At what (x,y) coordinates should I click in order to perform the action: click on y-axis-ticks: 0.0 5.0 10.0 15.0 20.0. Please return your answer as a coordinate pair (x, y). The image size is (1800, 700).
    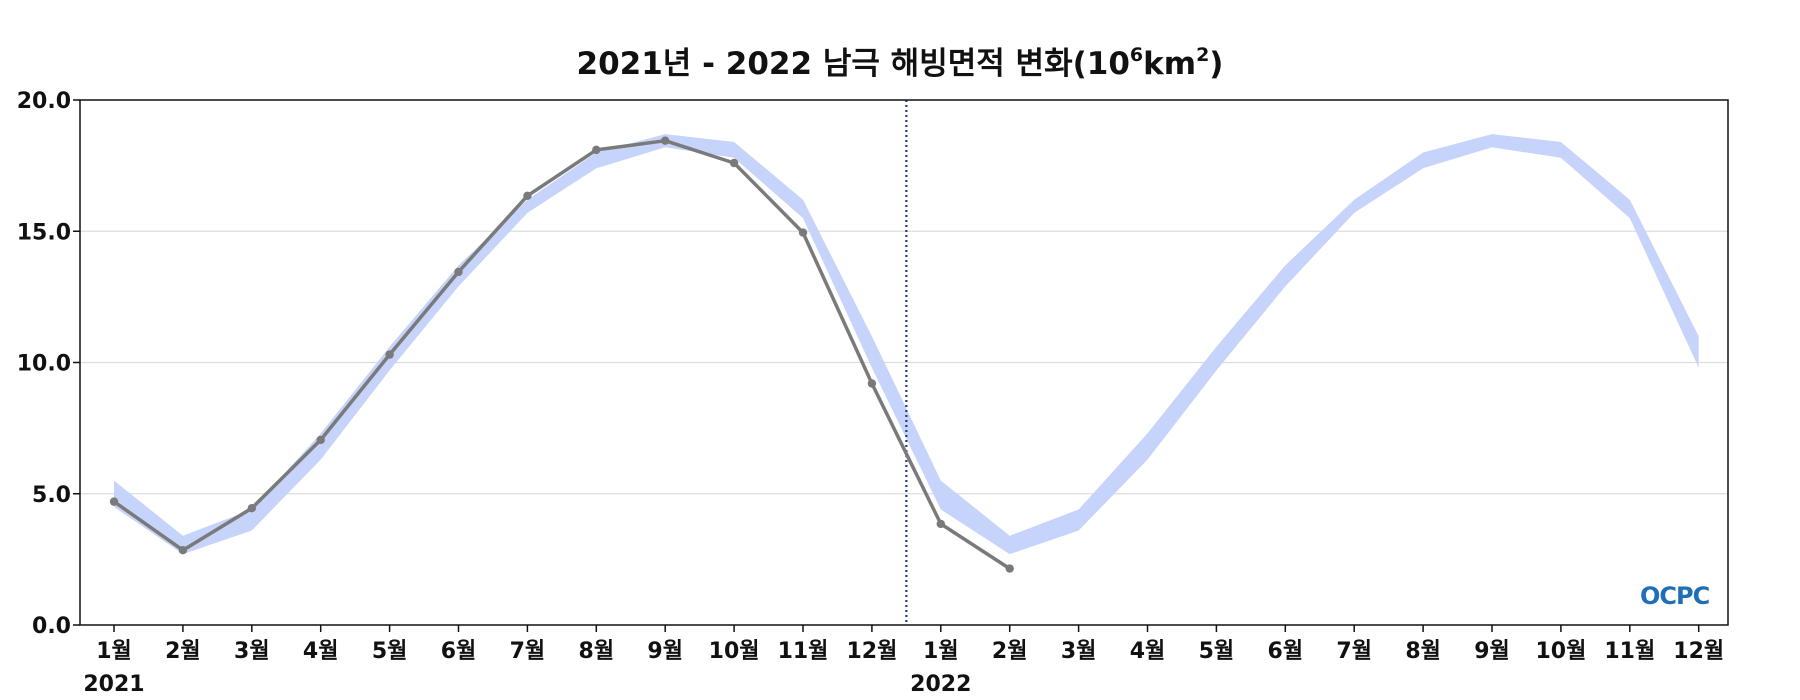
    Looking at the image, I should click on (48, 364).